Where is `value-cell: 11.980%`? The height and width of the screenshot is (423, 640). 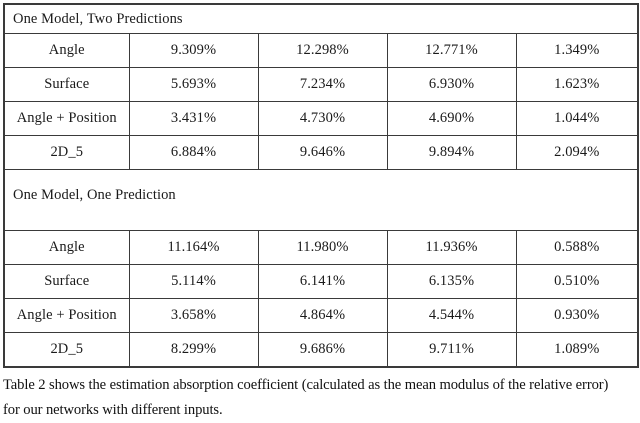 value-cell: 11.980% is located at coordinates (322, 247).